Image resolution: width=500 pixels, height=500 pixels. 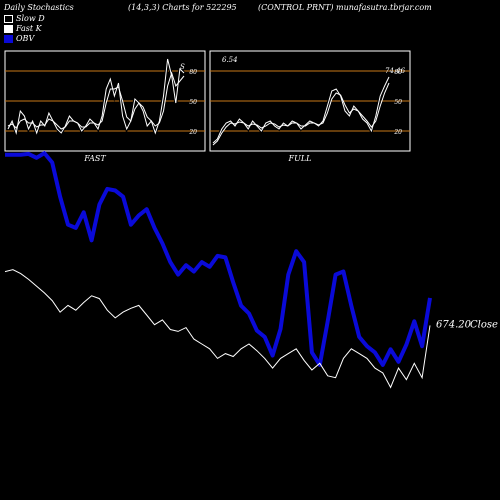 I want to click on legend-label-fast-k: Fast K, so click(x=29, y=28).